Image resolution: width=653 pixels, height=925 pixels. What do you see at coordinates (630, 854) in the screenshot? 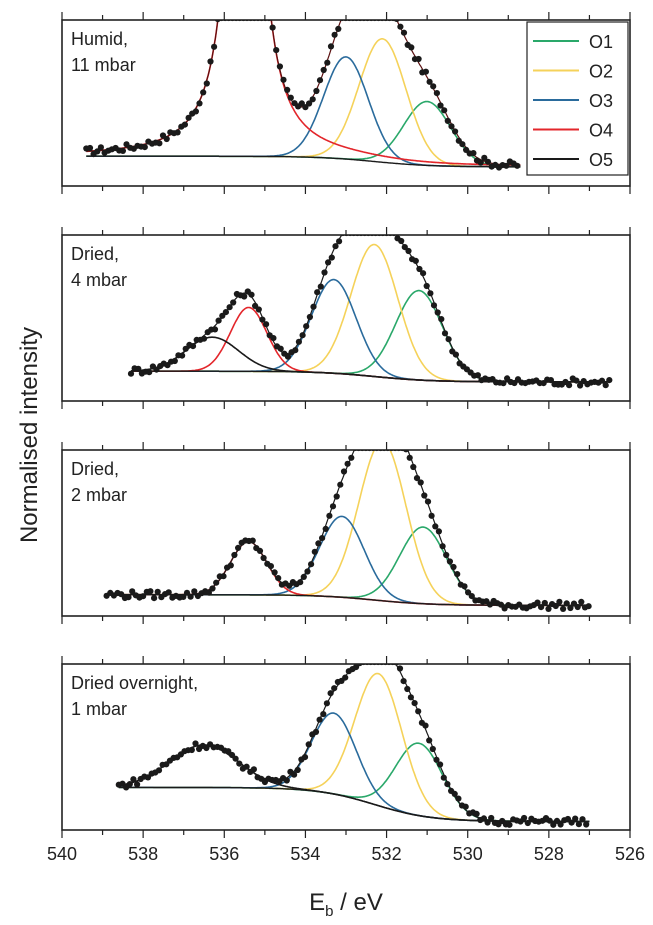
I see `x-tick-label: 526` at bounding box center [630, 854].